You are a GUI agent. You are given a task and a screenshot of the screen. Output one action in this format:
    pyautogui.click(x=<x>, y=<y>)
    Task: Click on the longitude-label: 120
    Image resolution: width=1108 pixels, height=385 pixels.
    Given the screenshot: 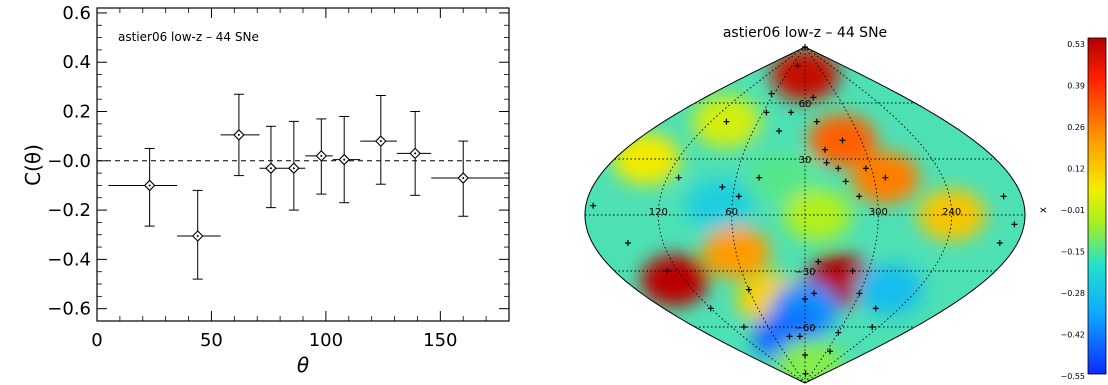 What is the action you would take?
    pyautogui.click(x=658, y=212)
    